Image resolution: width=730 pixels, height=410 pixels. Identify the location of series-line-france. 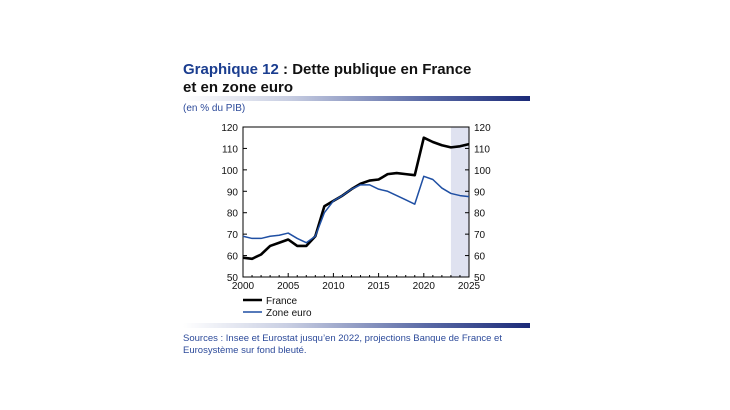
(356, 198).